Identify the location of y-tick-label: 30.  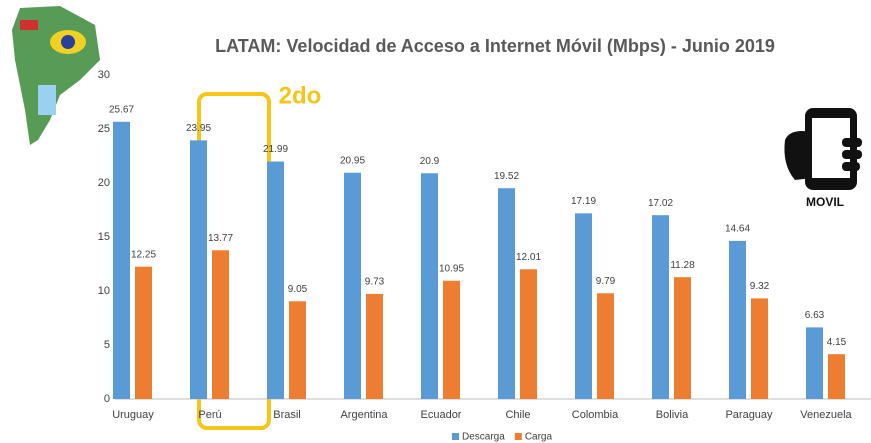
(104, 75).